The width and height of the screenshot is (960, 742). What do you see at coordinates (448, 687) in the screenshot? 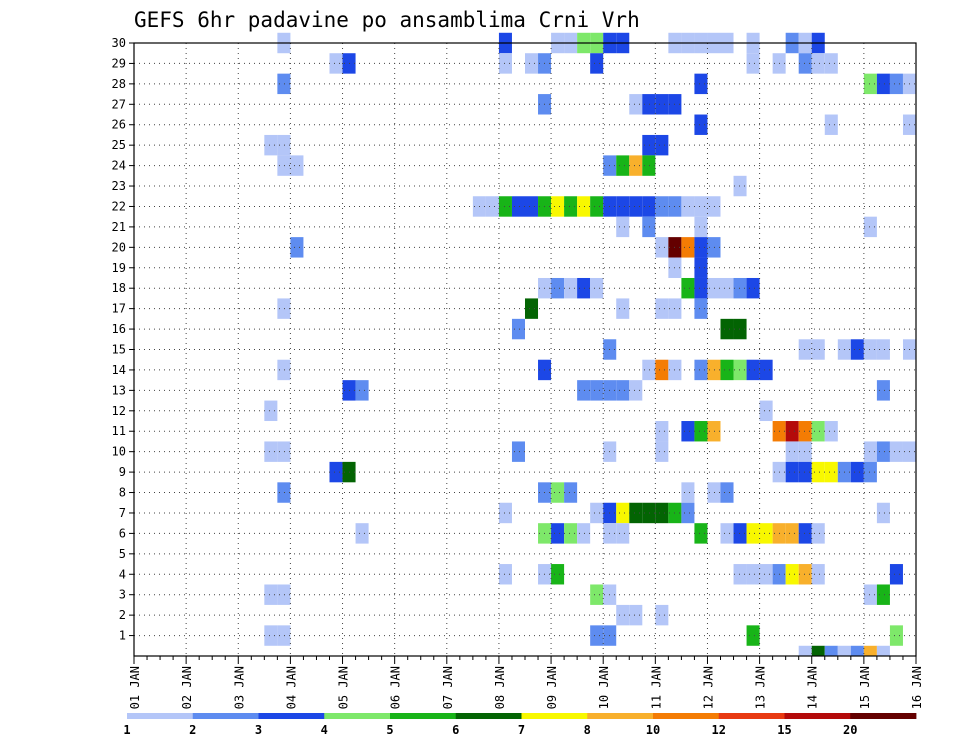
I see `x-tick-label: 07 JAN` at bounding box center [448, 687].